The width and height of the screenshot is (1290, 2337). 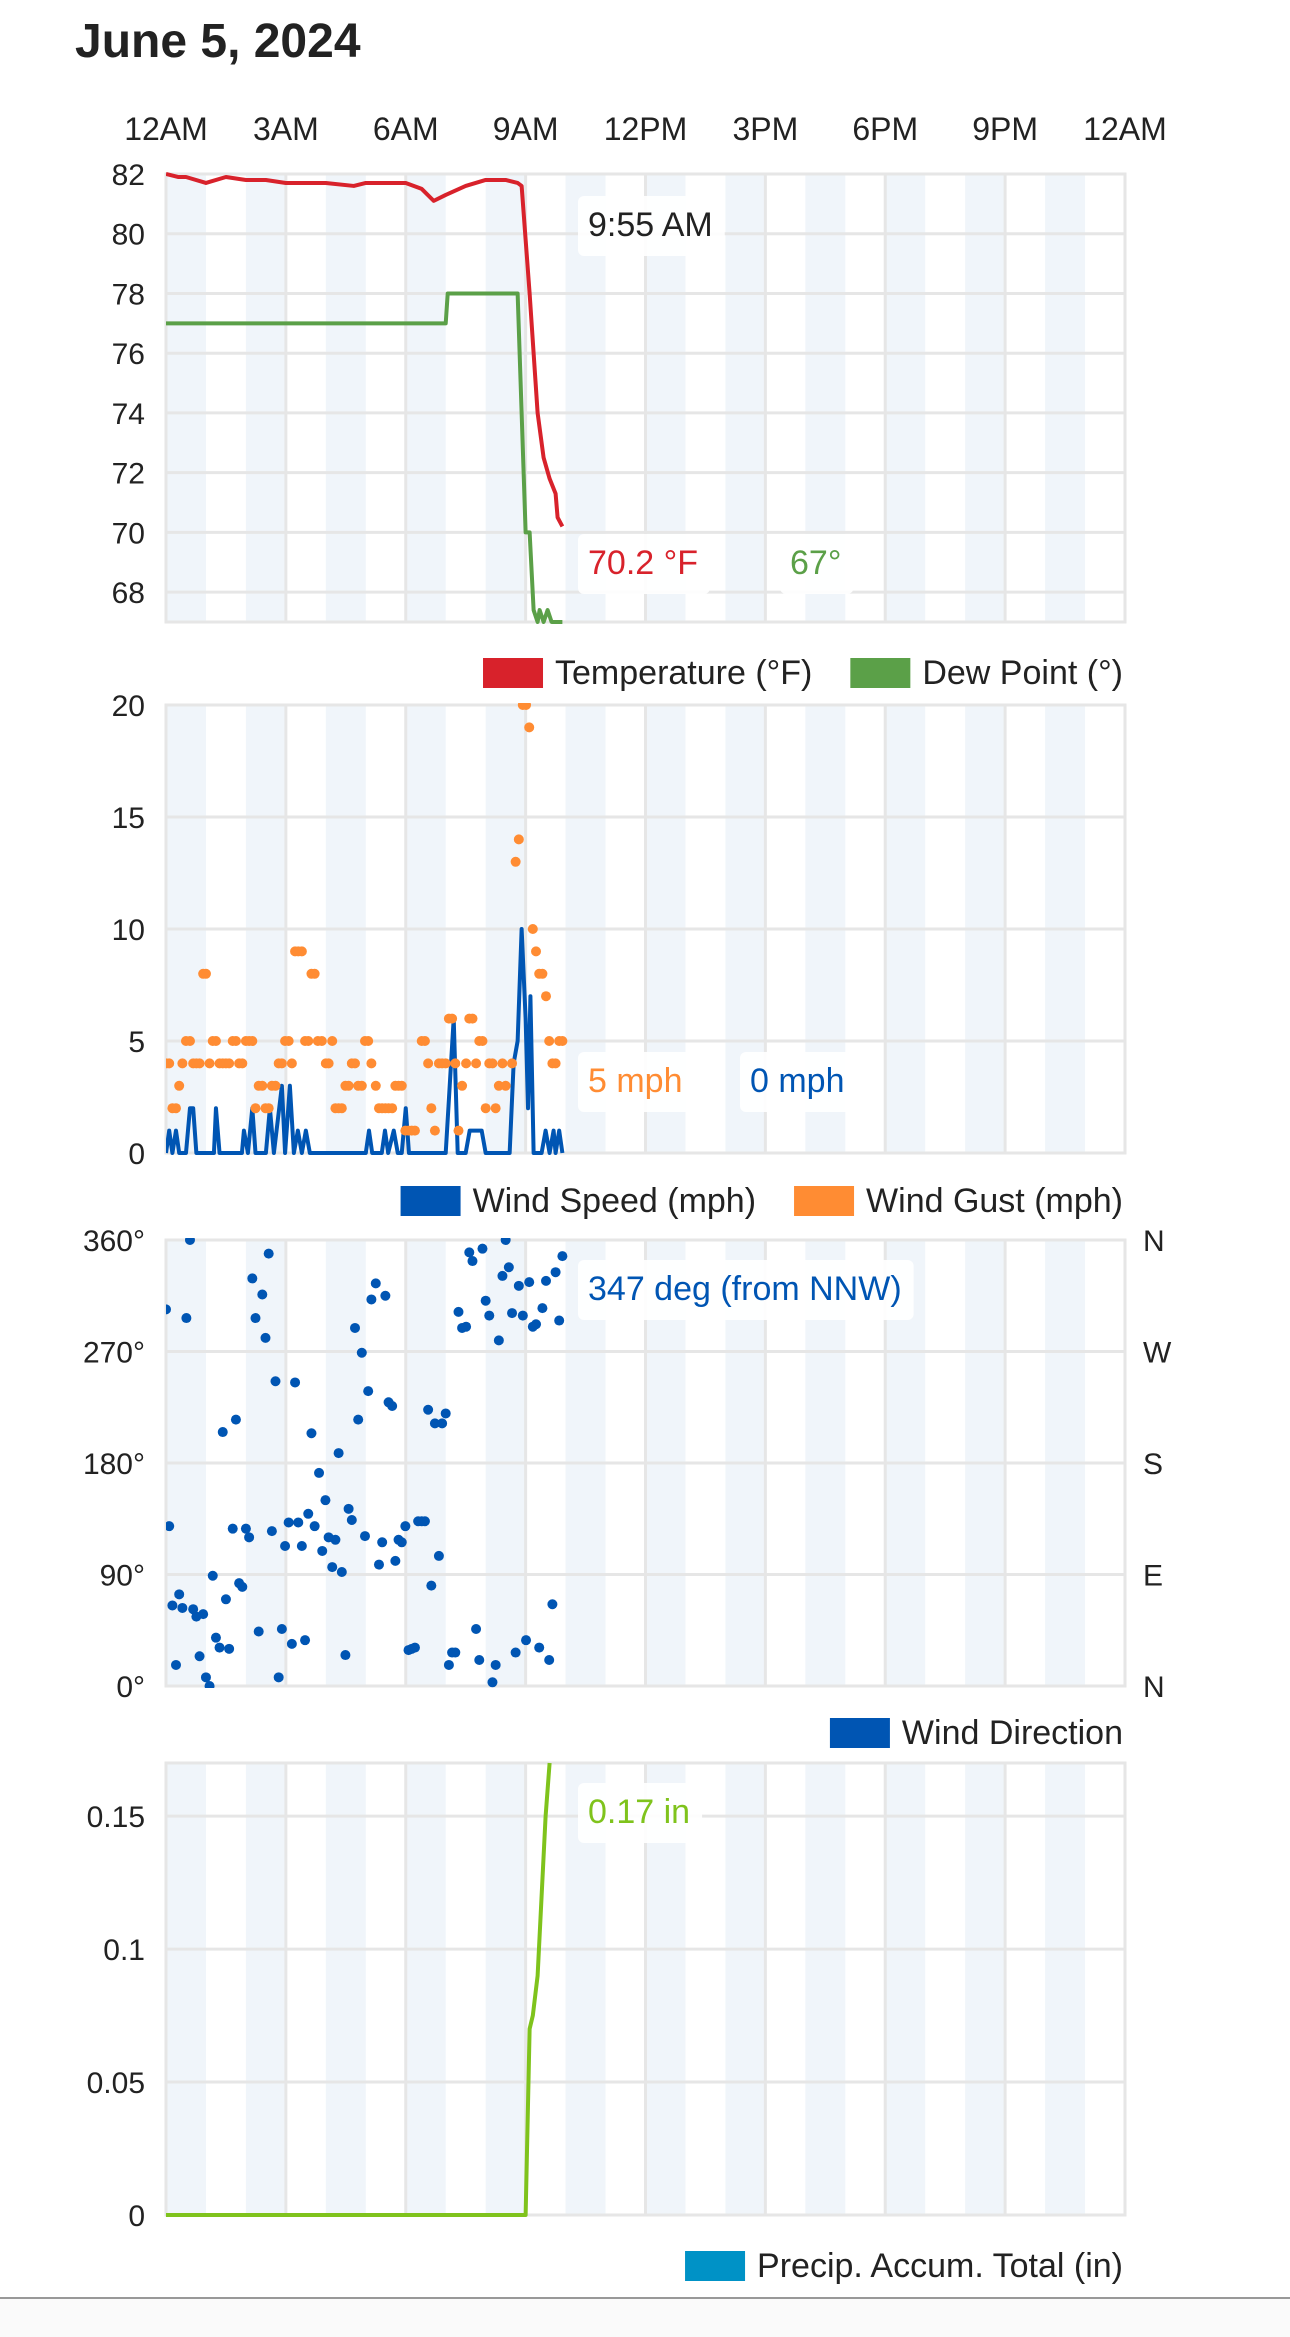 What do you see at coordinates (1157, 1353) in the screenshot?
I see `compass-label: W` at bounding box center [1157, 1353].